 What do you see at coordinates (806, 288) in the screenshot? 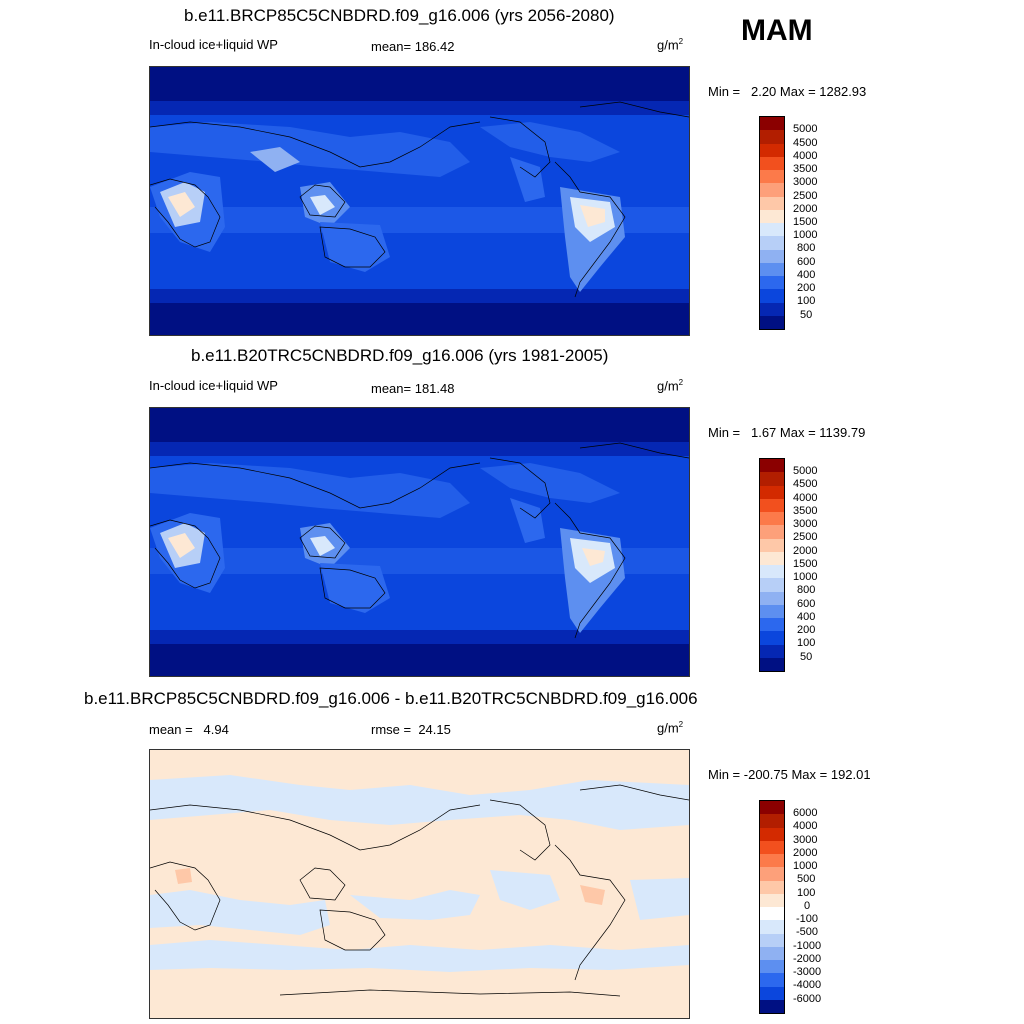
I see `panel1-cb-label: 200` at bounding box center [806, 288].